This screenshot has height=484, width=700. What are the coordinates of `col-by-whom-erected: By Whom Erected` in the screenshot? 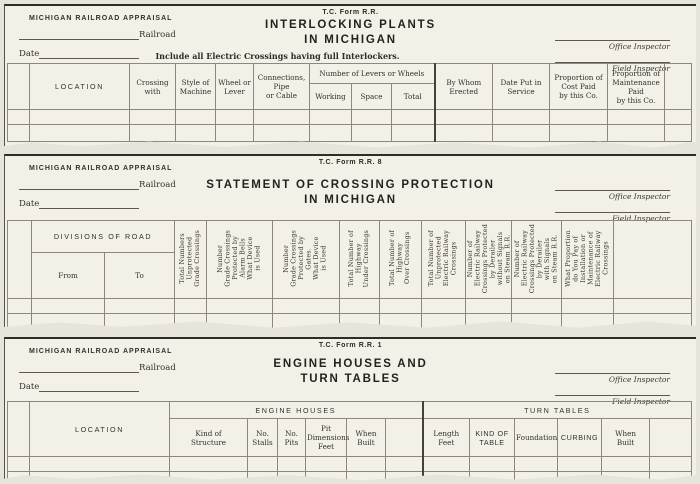 It's located at (463, 86).